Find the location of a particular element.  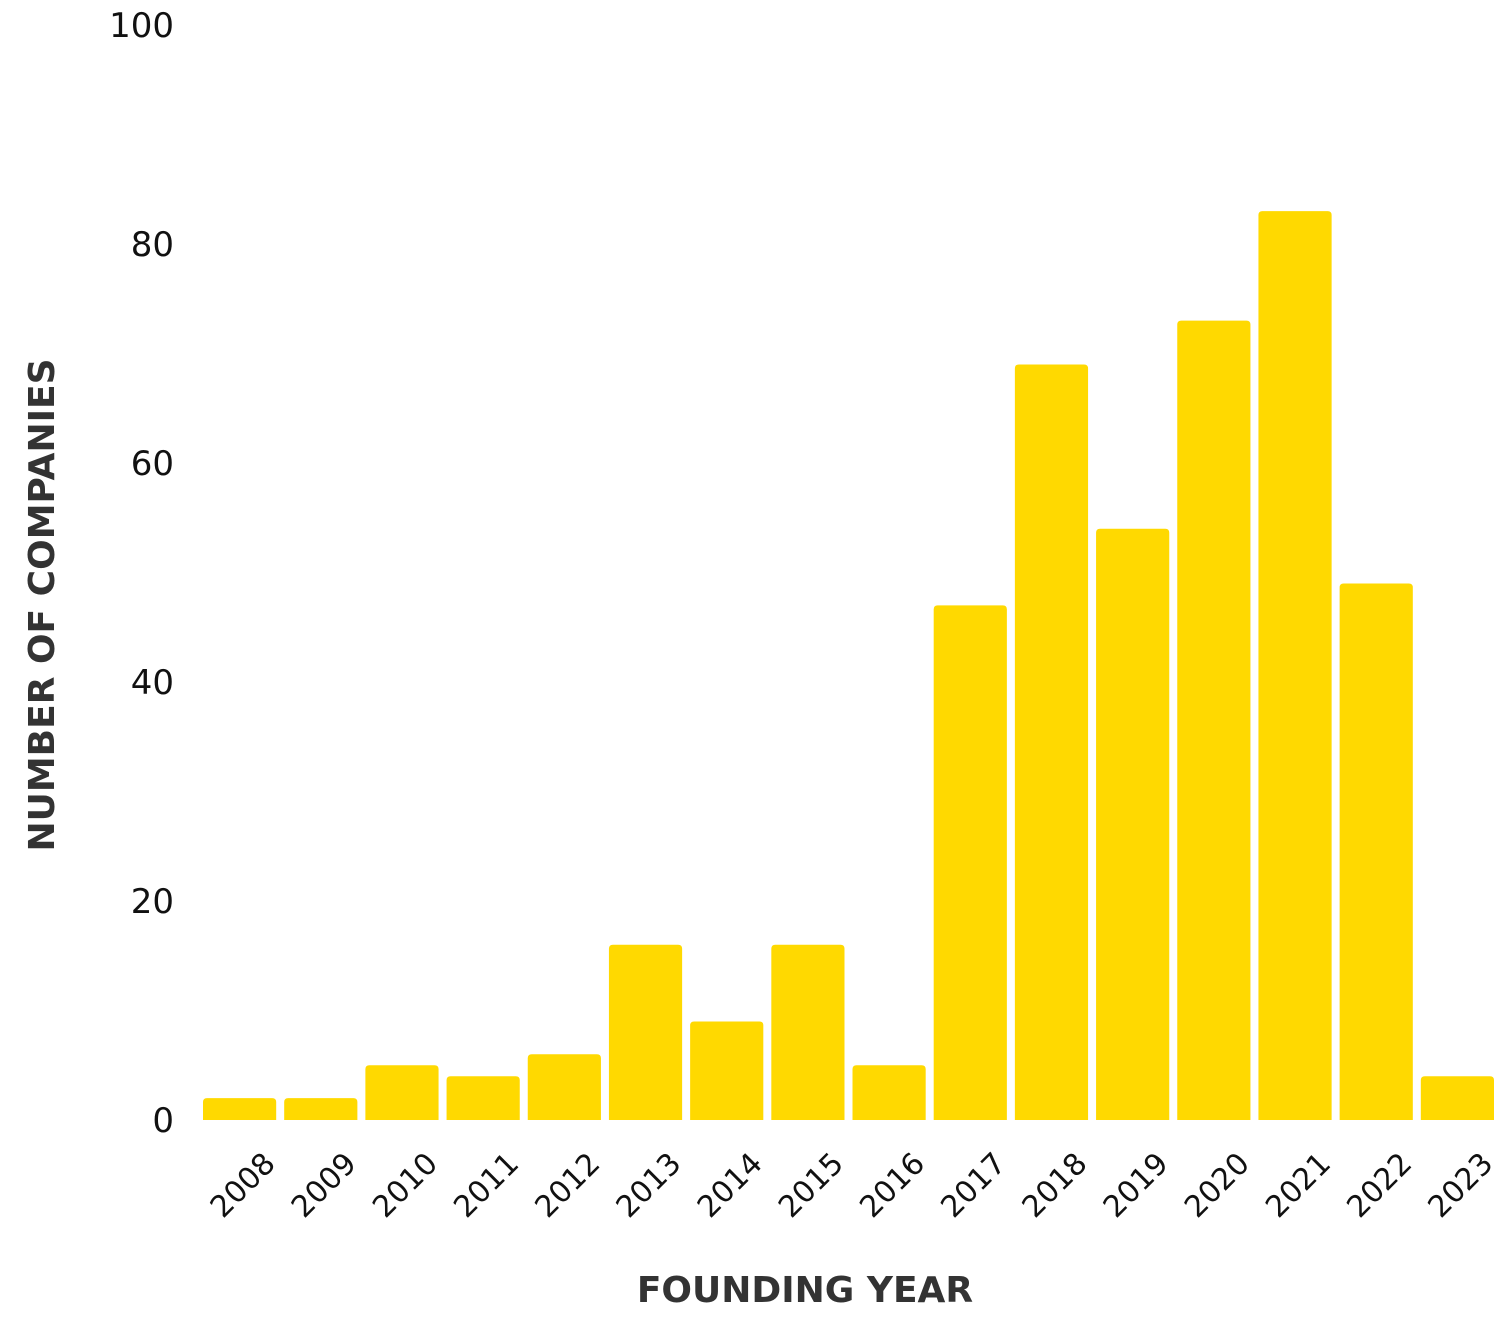

x-tick-label: 2011 is located at coordinates (486, 1185).